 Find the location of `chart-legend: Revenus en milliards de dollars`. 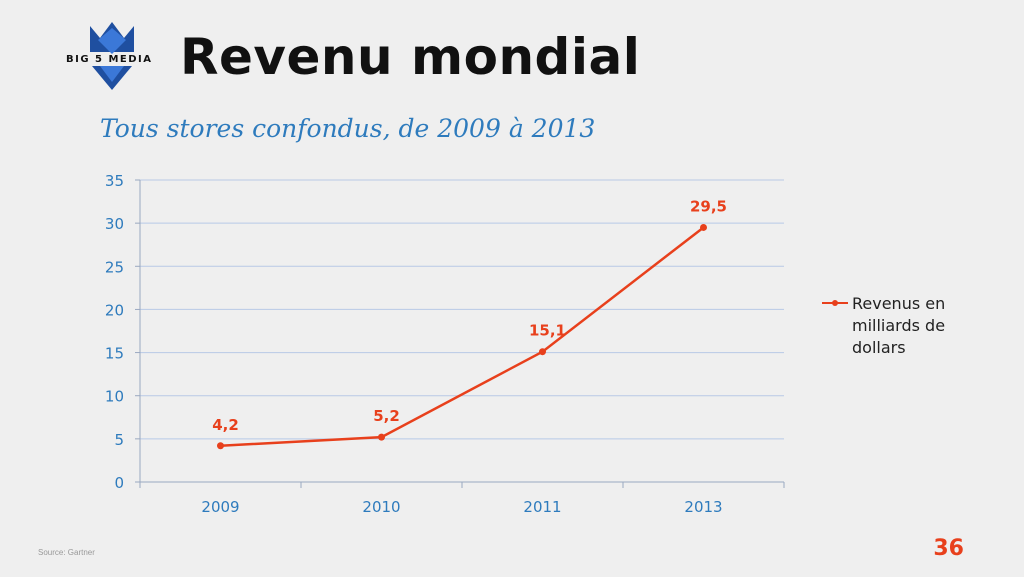

chart-legend: Revenus en milliards de dollars is located at coordinates (905, 326).